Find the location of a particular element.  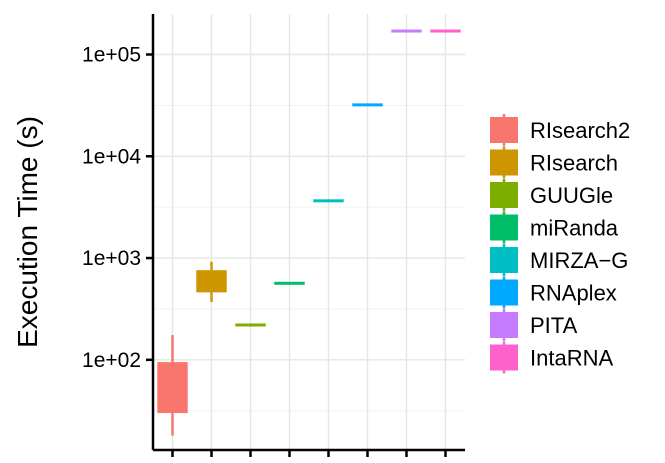

legend-item: MIRZA−G is located at coordinates (559, 260).